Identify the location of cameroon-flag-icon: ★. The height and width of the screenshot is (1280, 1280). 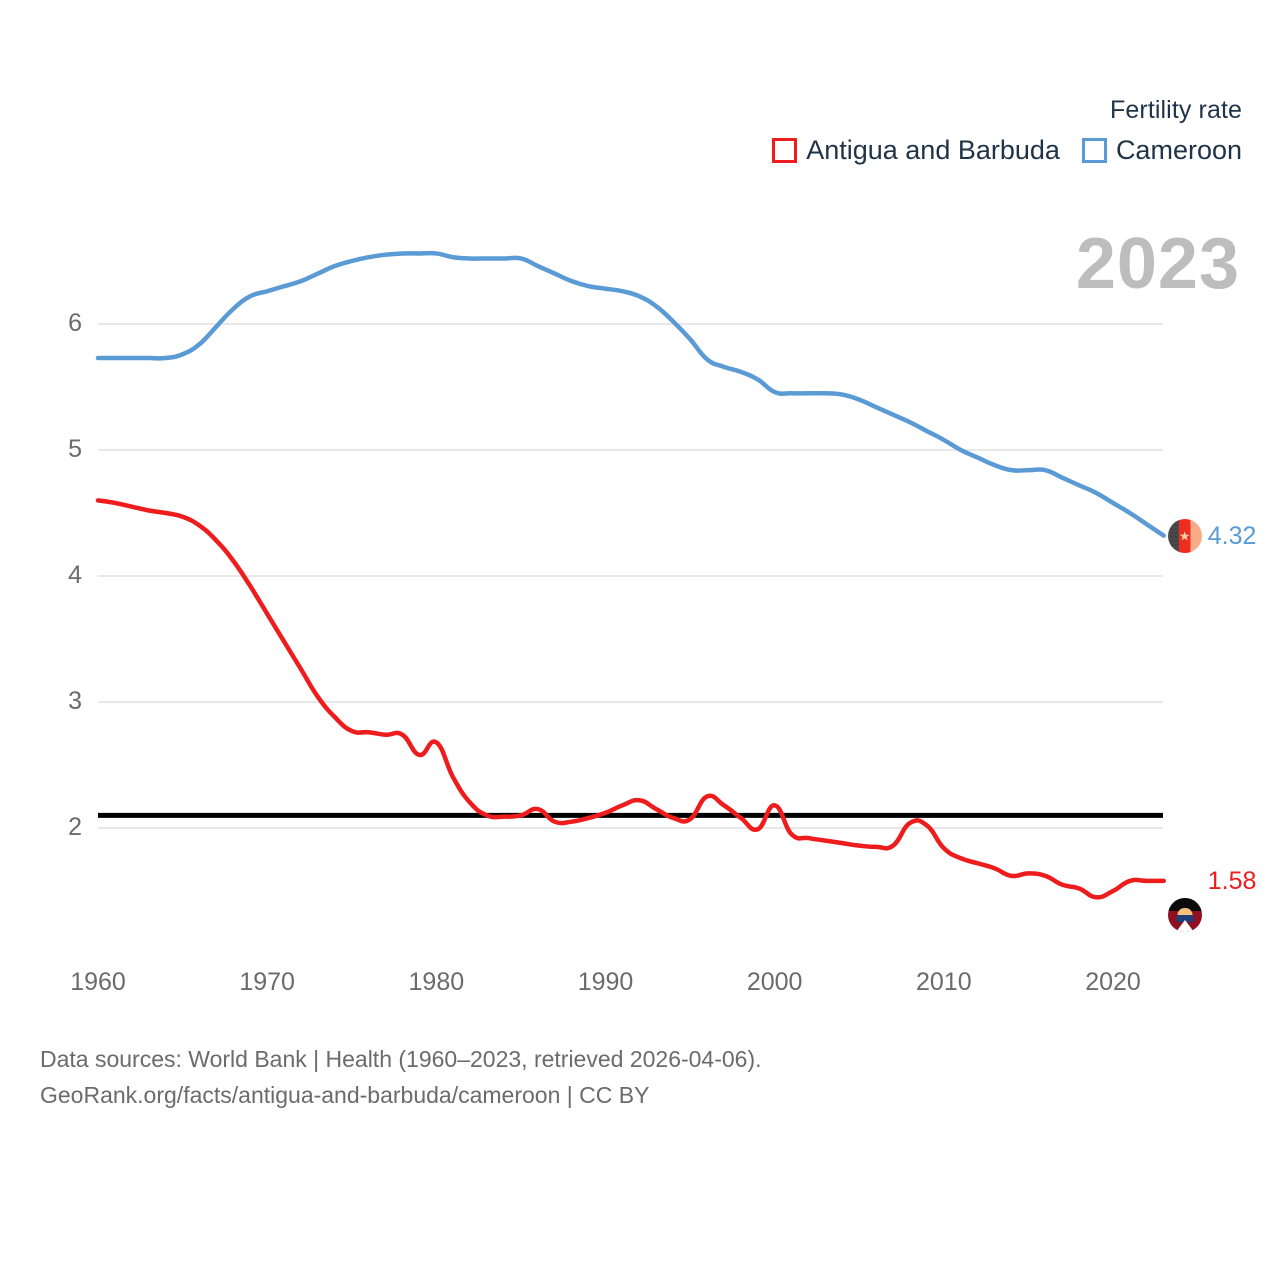
(1184, 535).